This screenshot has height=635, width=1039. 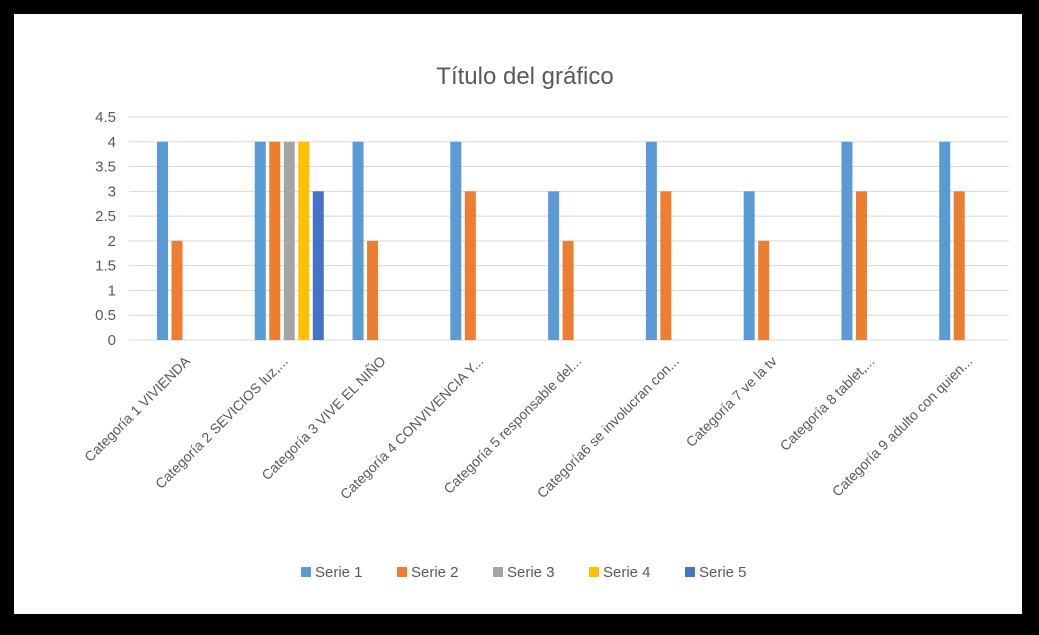 What do you see at coordinates (435, 572) in the screenshot?
I see `legend-label: Serie 2` at bounding box center [435, 572].